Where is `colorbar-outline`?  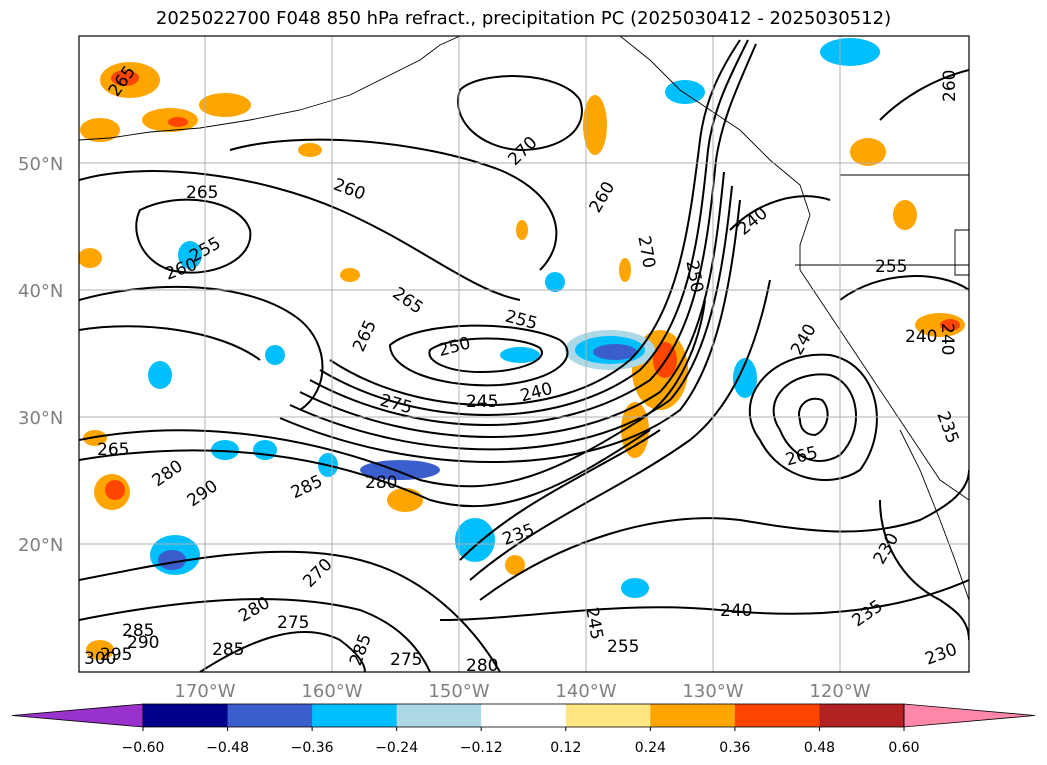
colorbar-outline is located at coordinates (523, 715).